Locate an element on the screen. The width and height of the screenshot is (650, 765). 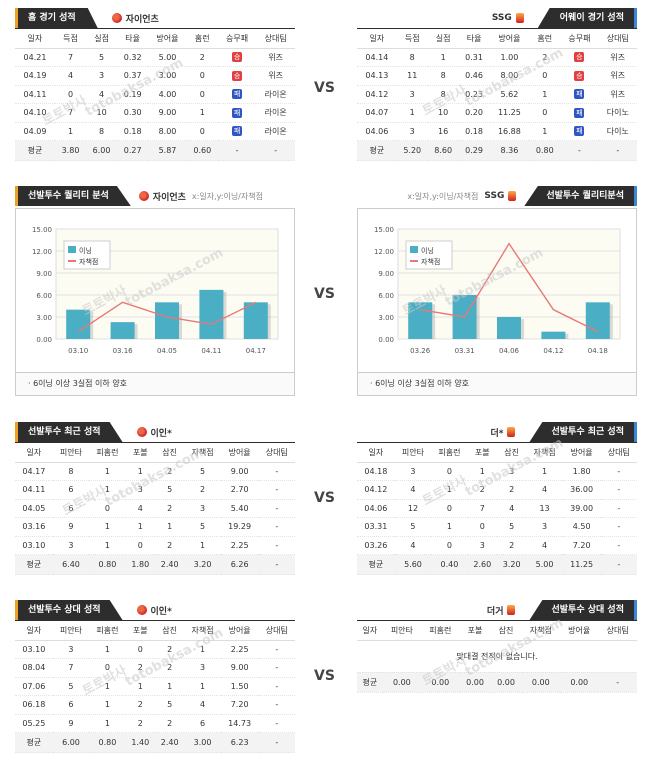
average-row: 평균 6.00 0.80 1.40 2.40 3.00 6.23- is located at coordinates (155, 742).